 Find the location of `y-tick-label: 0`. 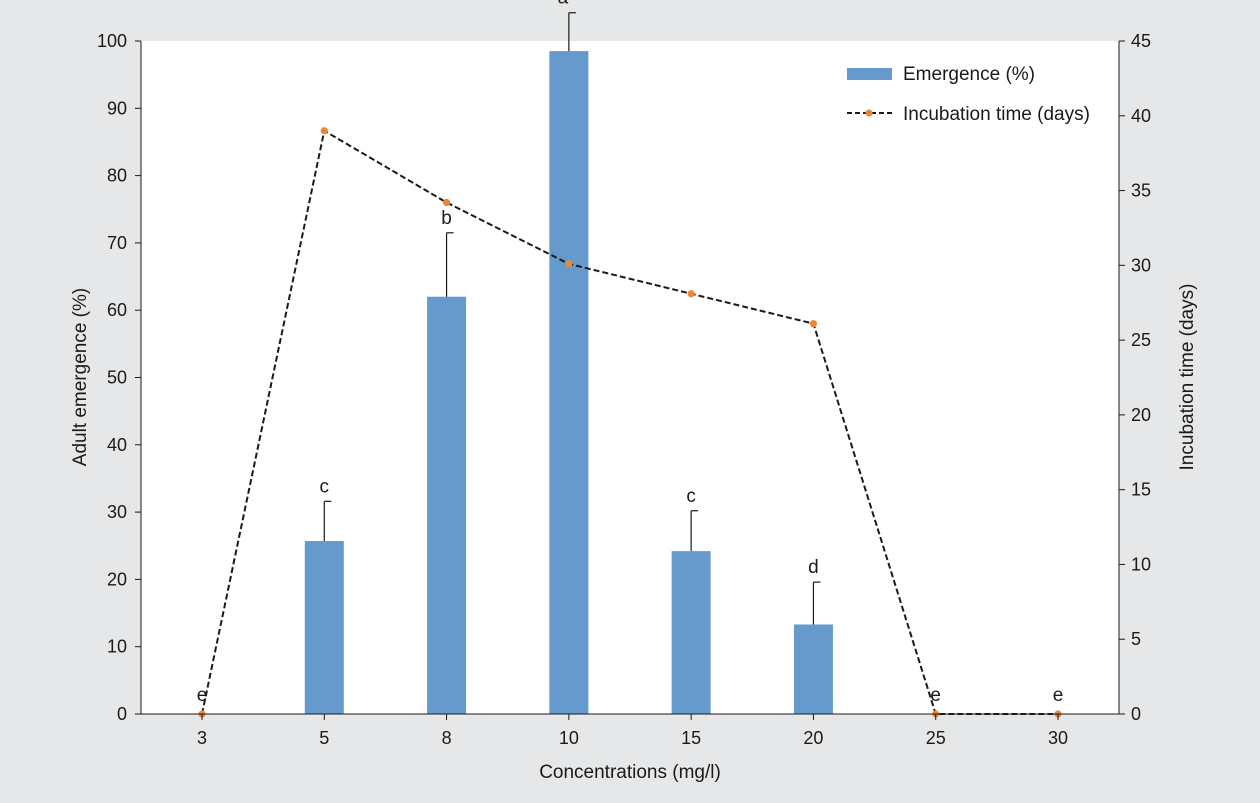

y-tick-label: 0 is located at coordinates (122, 714).